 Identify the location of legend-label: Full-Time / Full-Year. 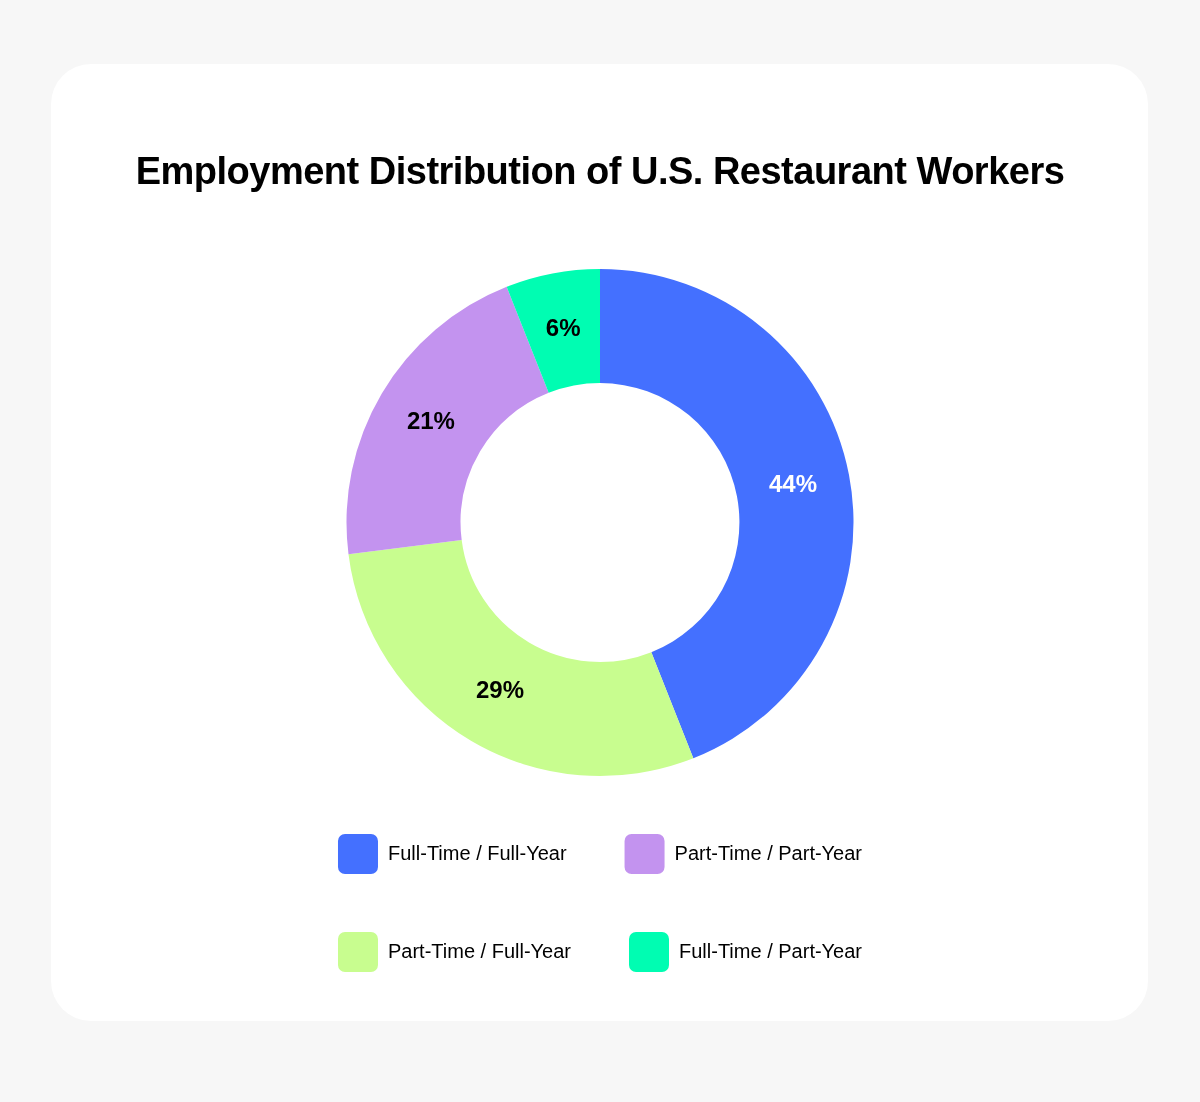
(477, 852).